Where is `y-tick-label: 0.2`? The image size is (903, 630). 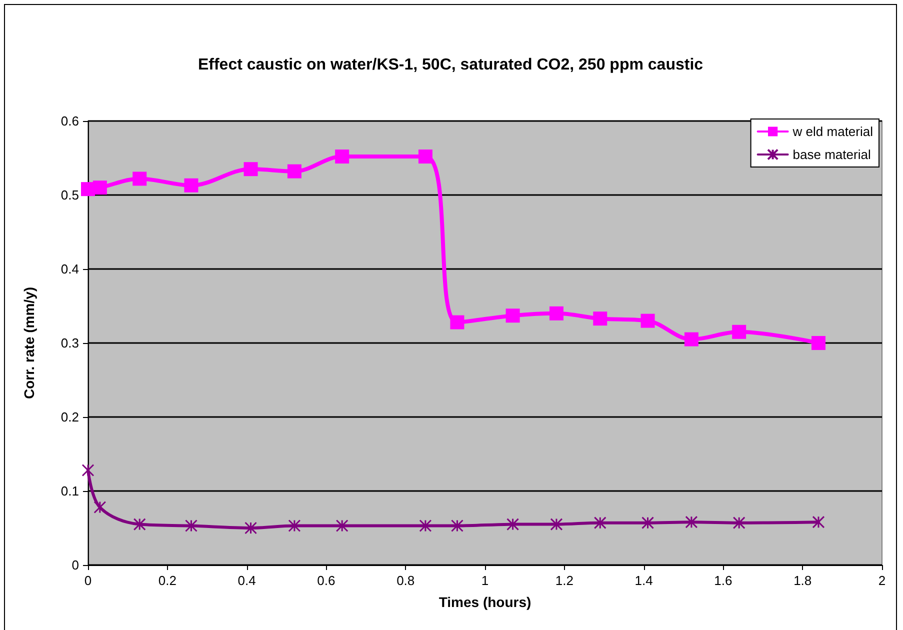
y-tick-label: 0.2 is located at coordinates (69, 417).